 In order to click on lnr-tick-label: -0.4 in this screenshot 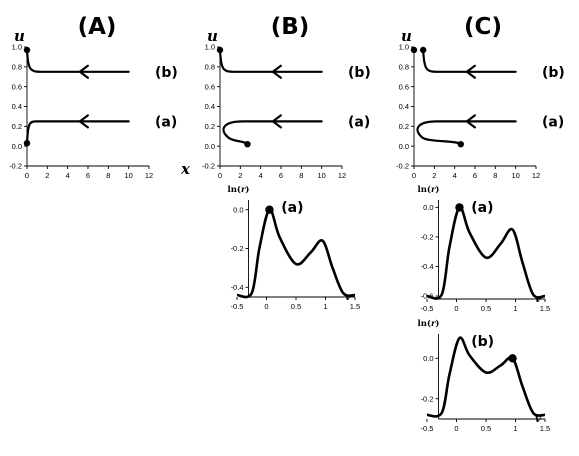, I will do `click(427, 266)`.